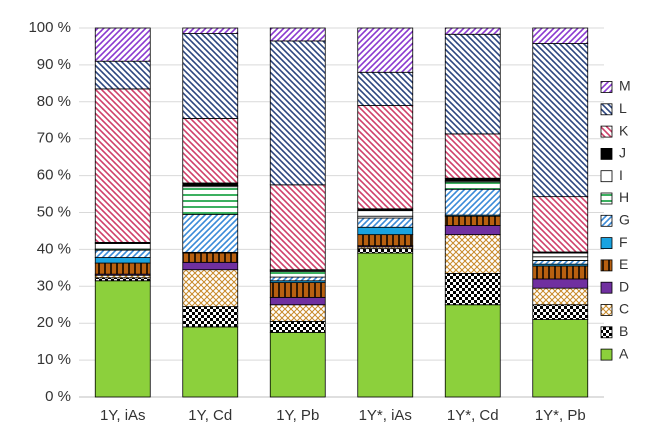 The image size is (670, 445). Describe the element at coordinates (49, 27) in the screenshot. I see `y-tick-label: 100 %` at that location.